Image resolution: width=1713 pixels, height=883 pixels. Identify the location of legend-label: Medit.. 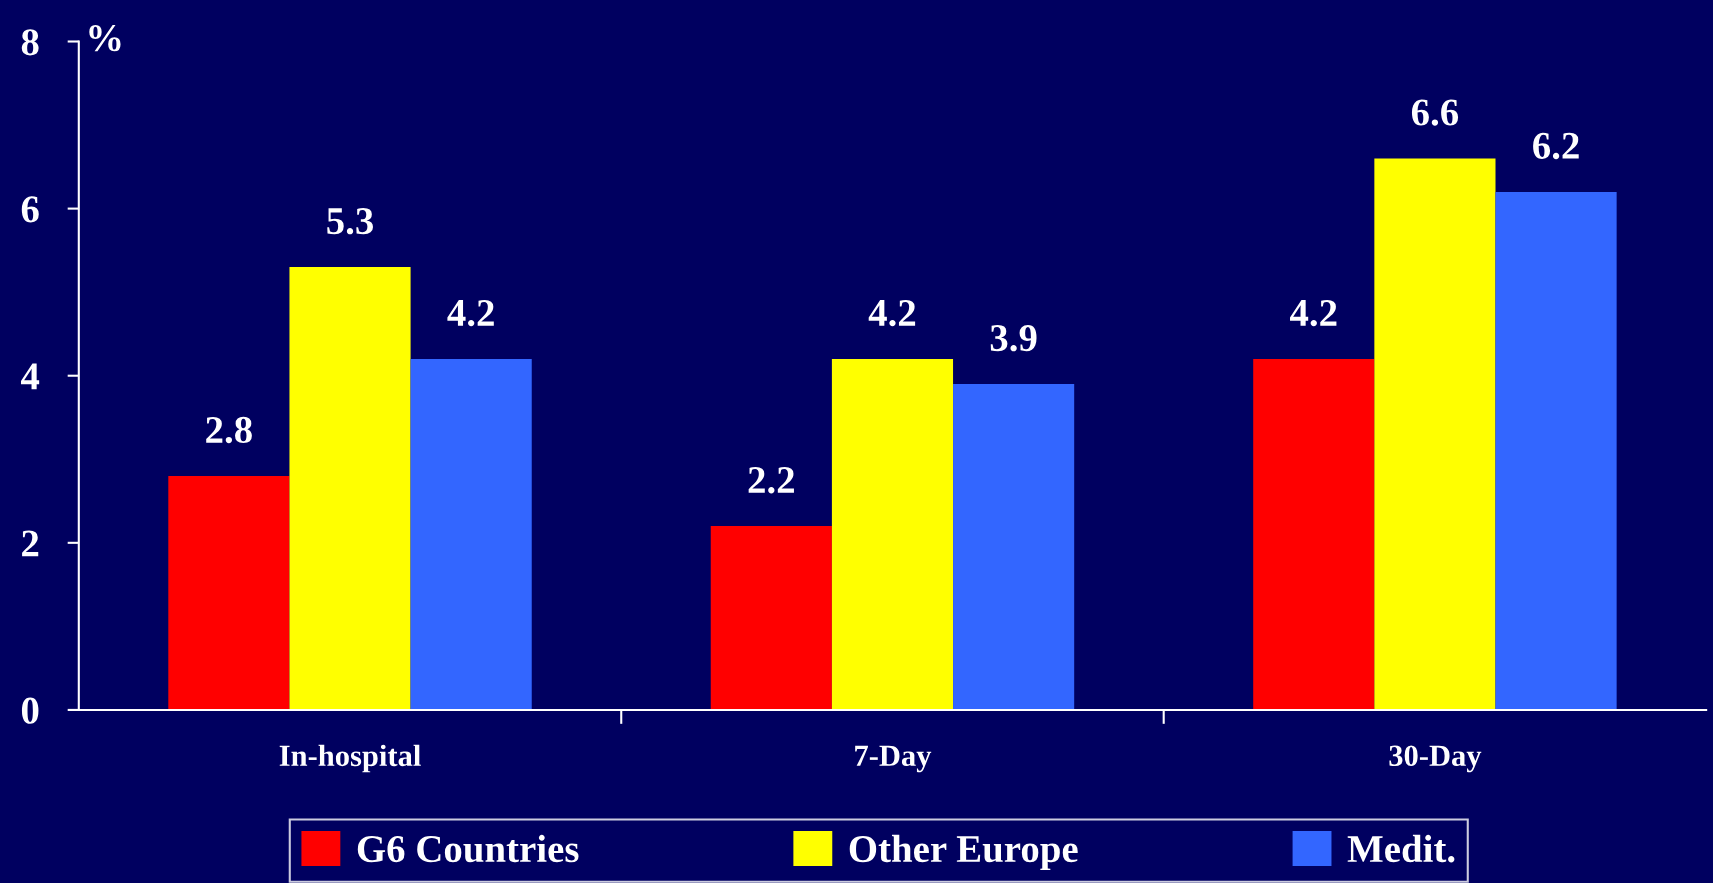
(1401, 848).